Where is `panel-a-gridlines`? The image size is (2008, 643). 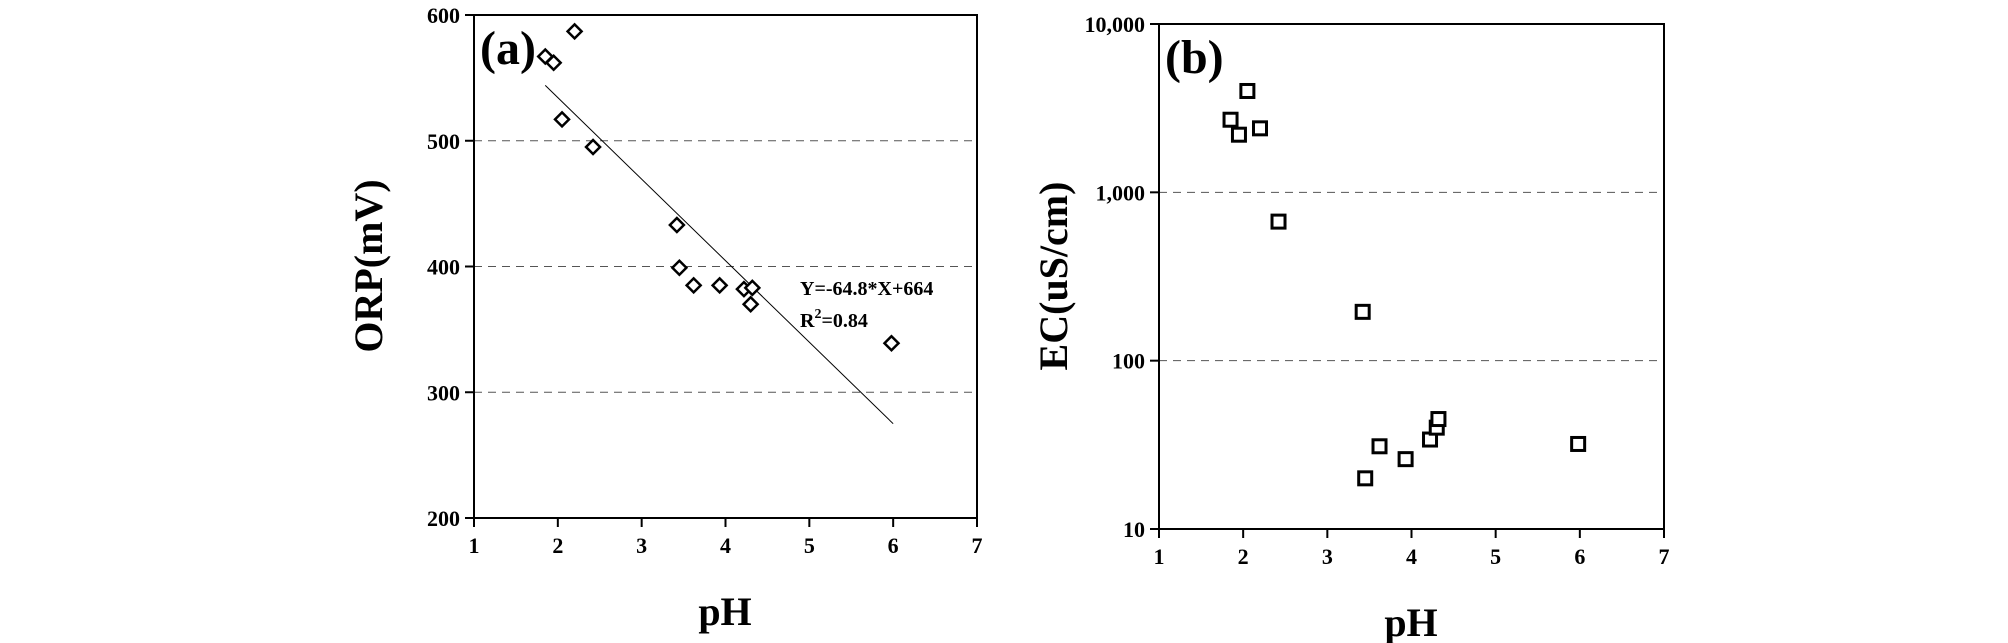 panel-a-gridlines is located at coordinates (725, 266).